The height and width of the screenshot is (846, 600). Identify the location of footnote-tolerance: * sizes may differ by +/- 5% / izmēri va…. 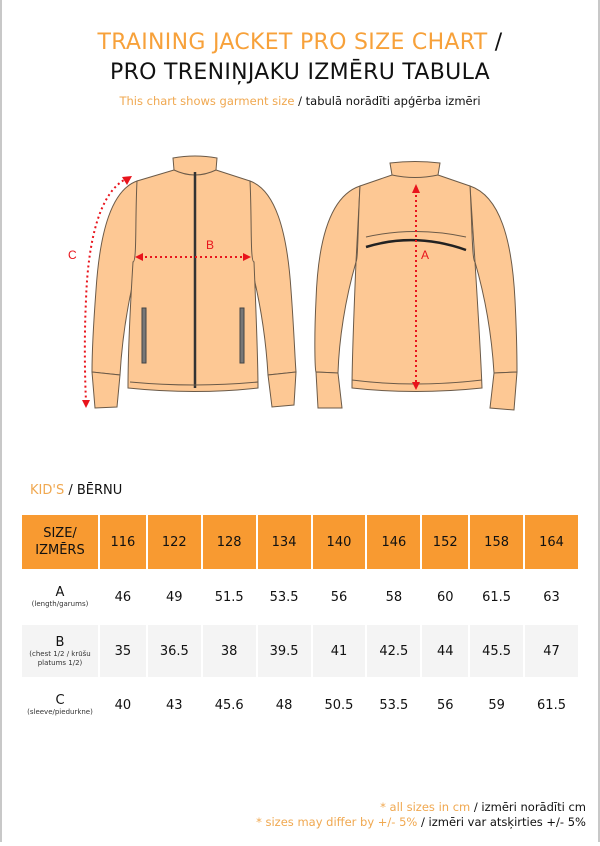
(421, 822).